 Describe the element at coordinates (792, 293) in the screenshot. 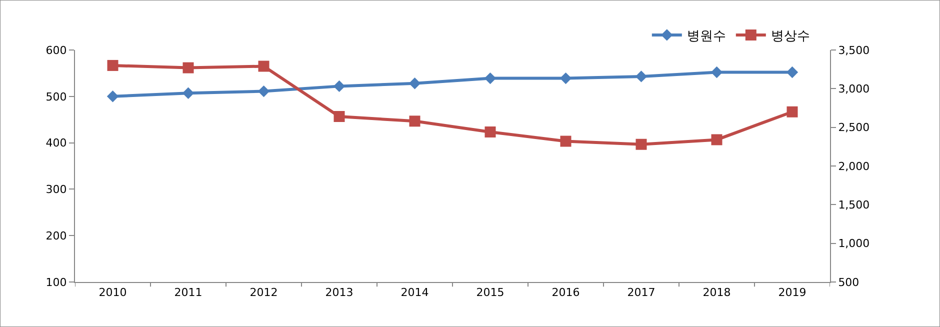

I see `x-tick-label: 2019` at that location.